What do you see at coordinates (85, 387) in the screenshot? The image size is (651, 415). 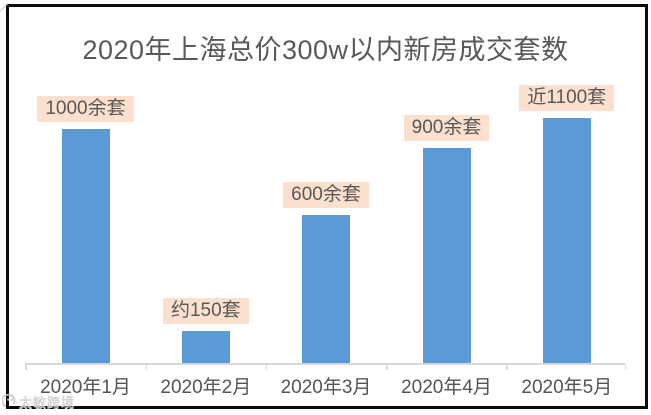 I see `x-axis-label: 2020年1月` at bounding box center [85, 387].